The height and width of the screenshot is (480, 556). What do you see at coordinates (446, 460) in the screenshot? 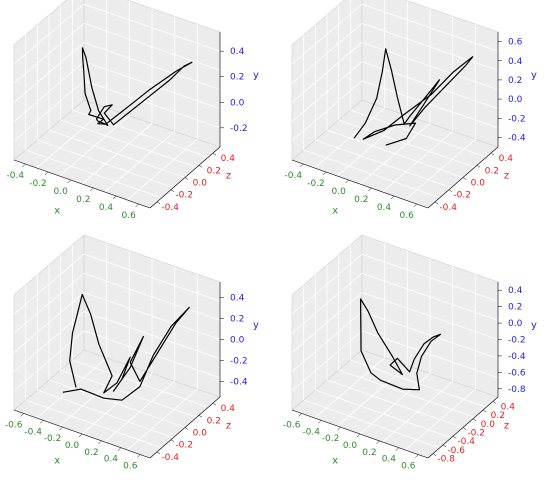
I see `z-tick-label: -0.8` at bounding box center [446, 460].